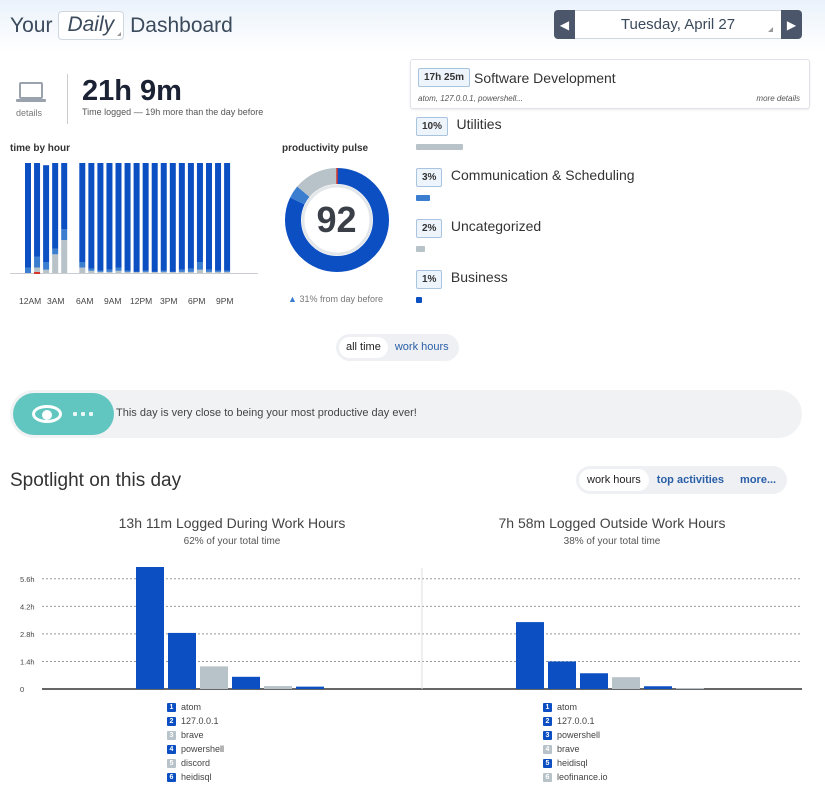  I want to click on legend-label: heidisql, so click(196, 777).